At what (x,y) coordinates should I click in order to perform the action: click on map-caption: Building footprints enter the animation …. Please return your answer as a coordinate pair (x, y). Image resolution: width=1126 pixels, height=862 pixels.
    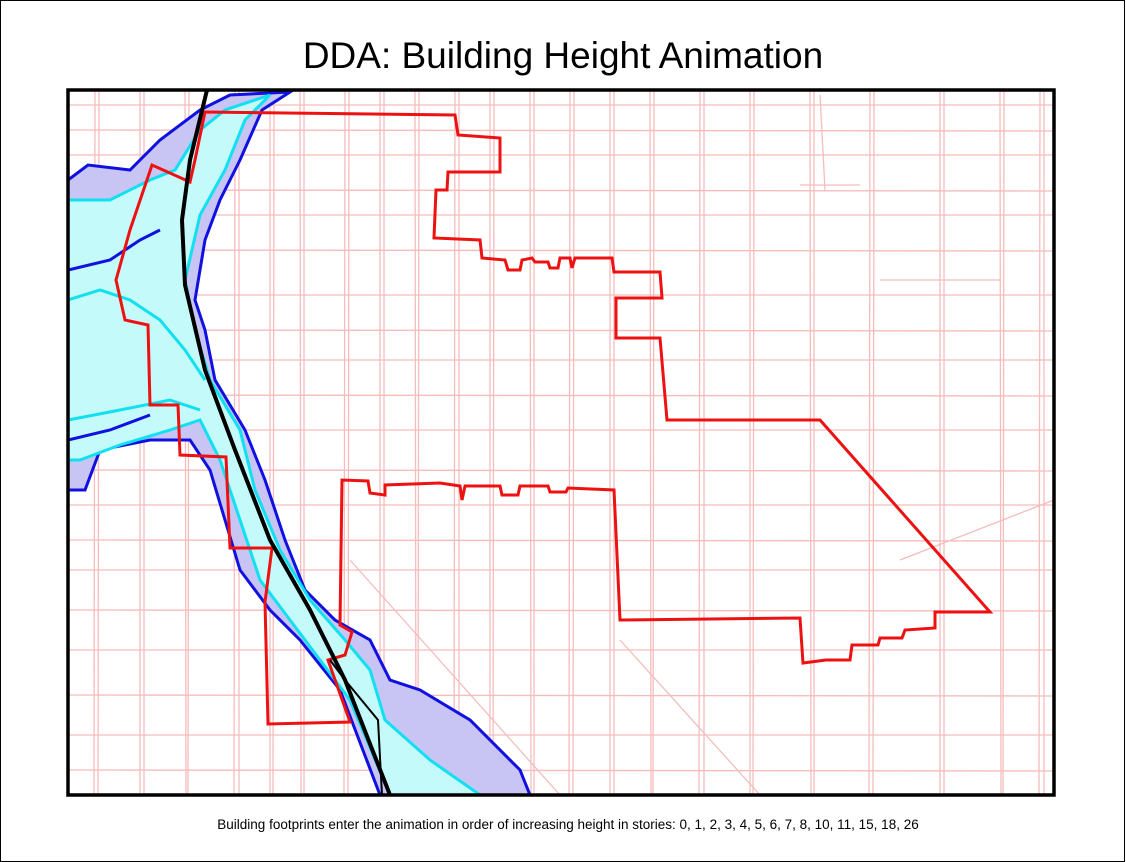
    Looking at the image, I should click on (567, 824).